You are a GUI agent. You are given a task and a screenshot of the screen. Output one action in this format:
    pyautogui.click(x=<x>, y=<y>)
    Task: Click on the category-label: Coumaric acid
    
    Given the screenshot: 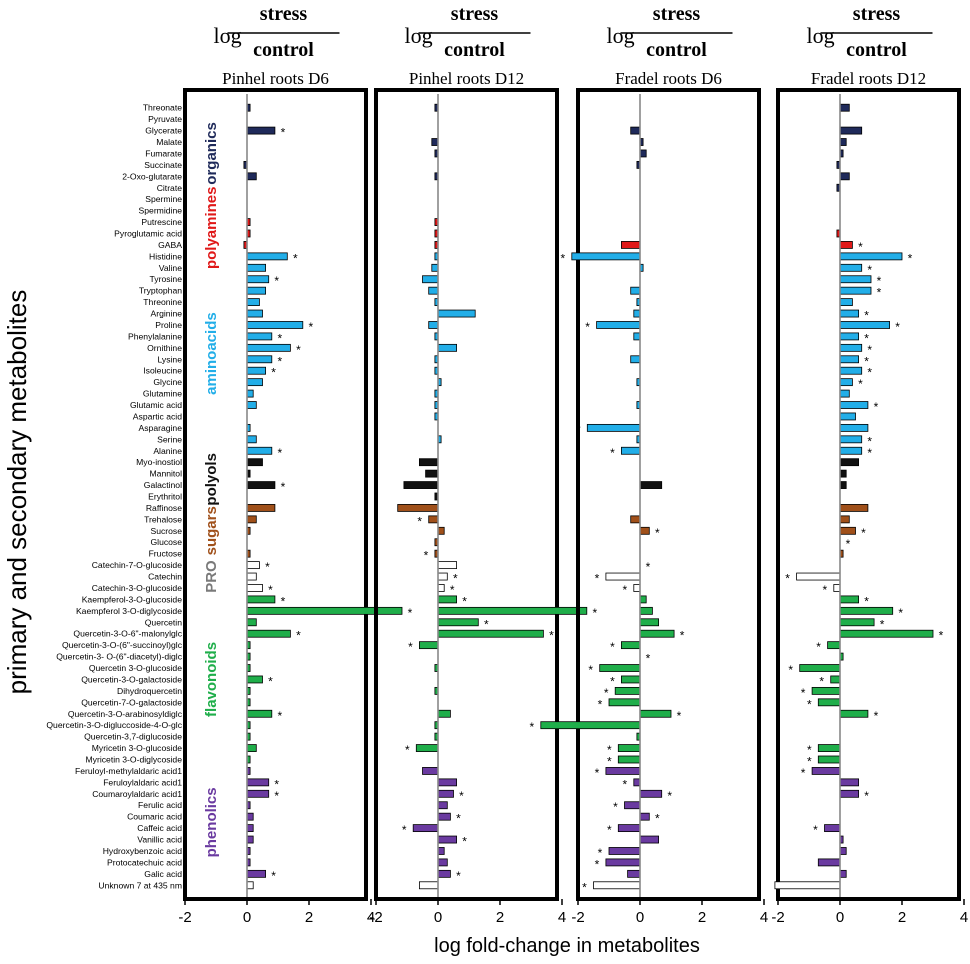 What is the action you would take?
    pyautogui.click(x=154, y=817)
    